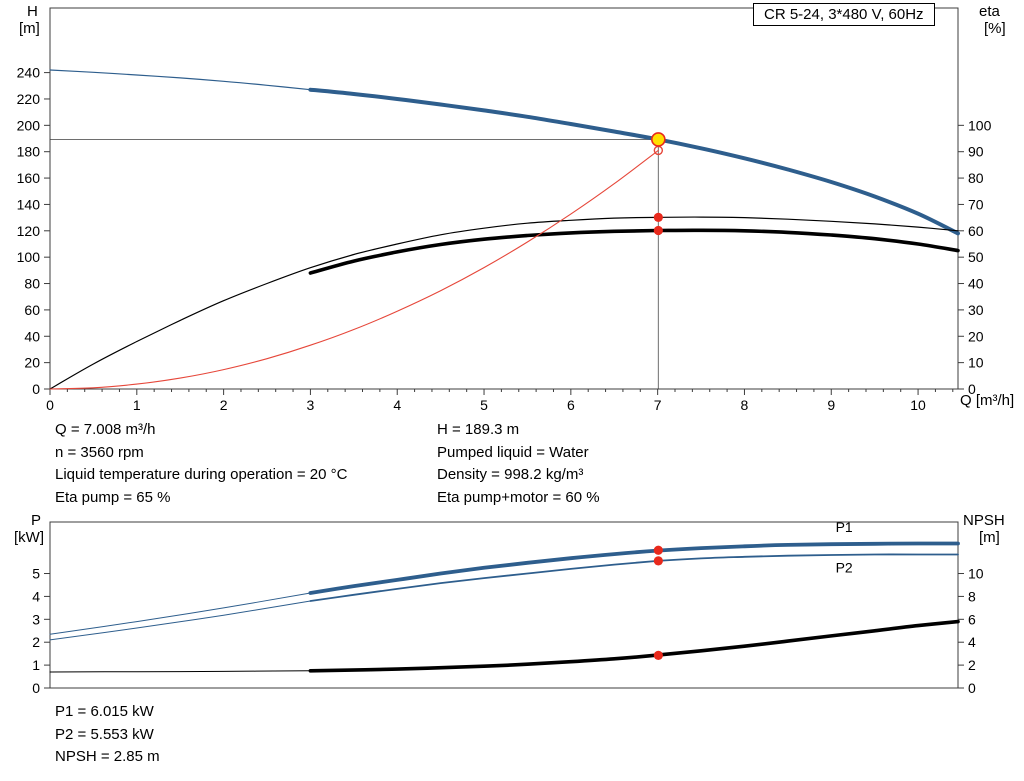 This screenshot has width=1024, height=781. Describe the element at coordinates (36, 642) in the screenshot. I see `left-axis-tick-label: 2` at that location.